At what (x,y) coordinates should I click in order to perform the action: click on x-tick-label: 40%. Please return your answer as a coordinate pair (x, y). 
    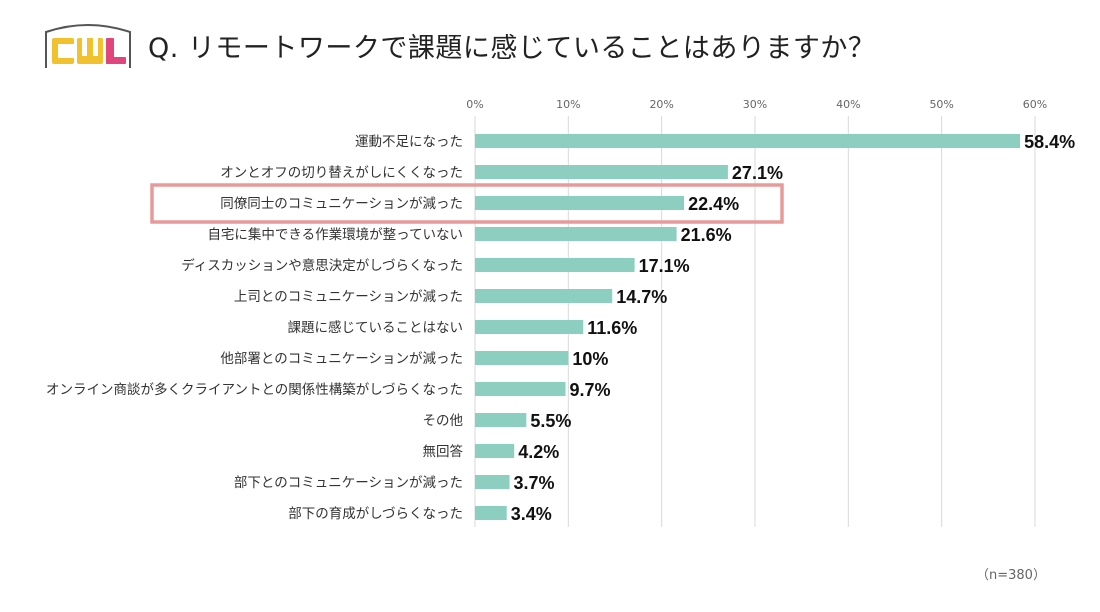
    Looking at the image, I should click on (848, 104).